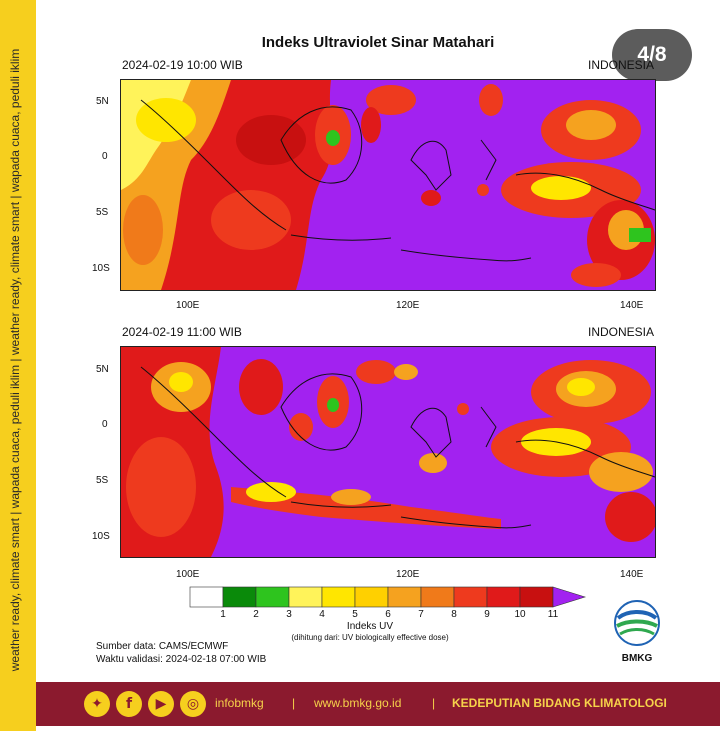 This screenshot has width=720, height=731. I want to click on side-strip, so click(18, 365).